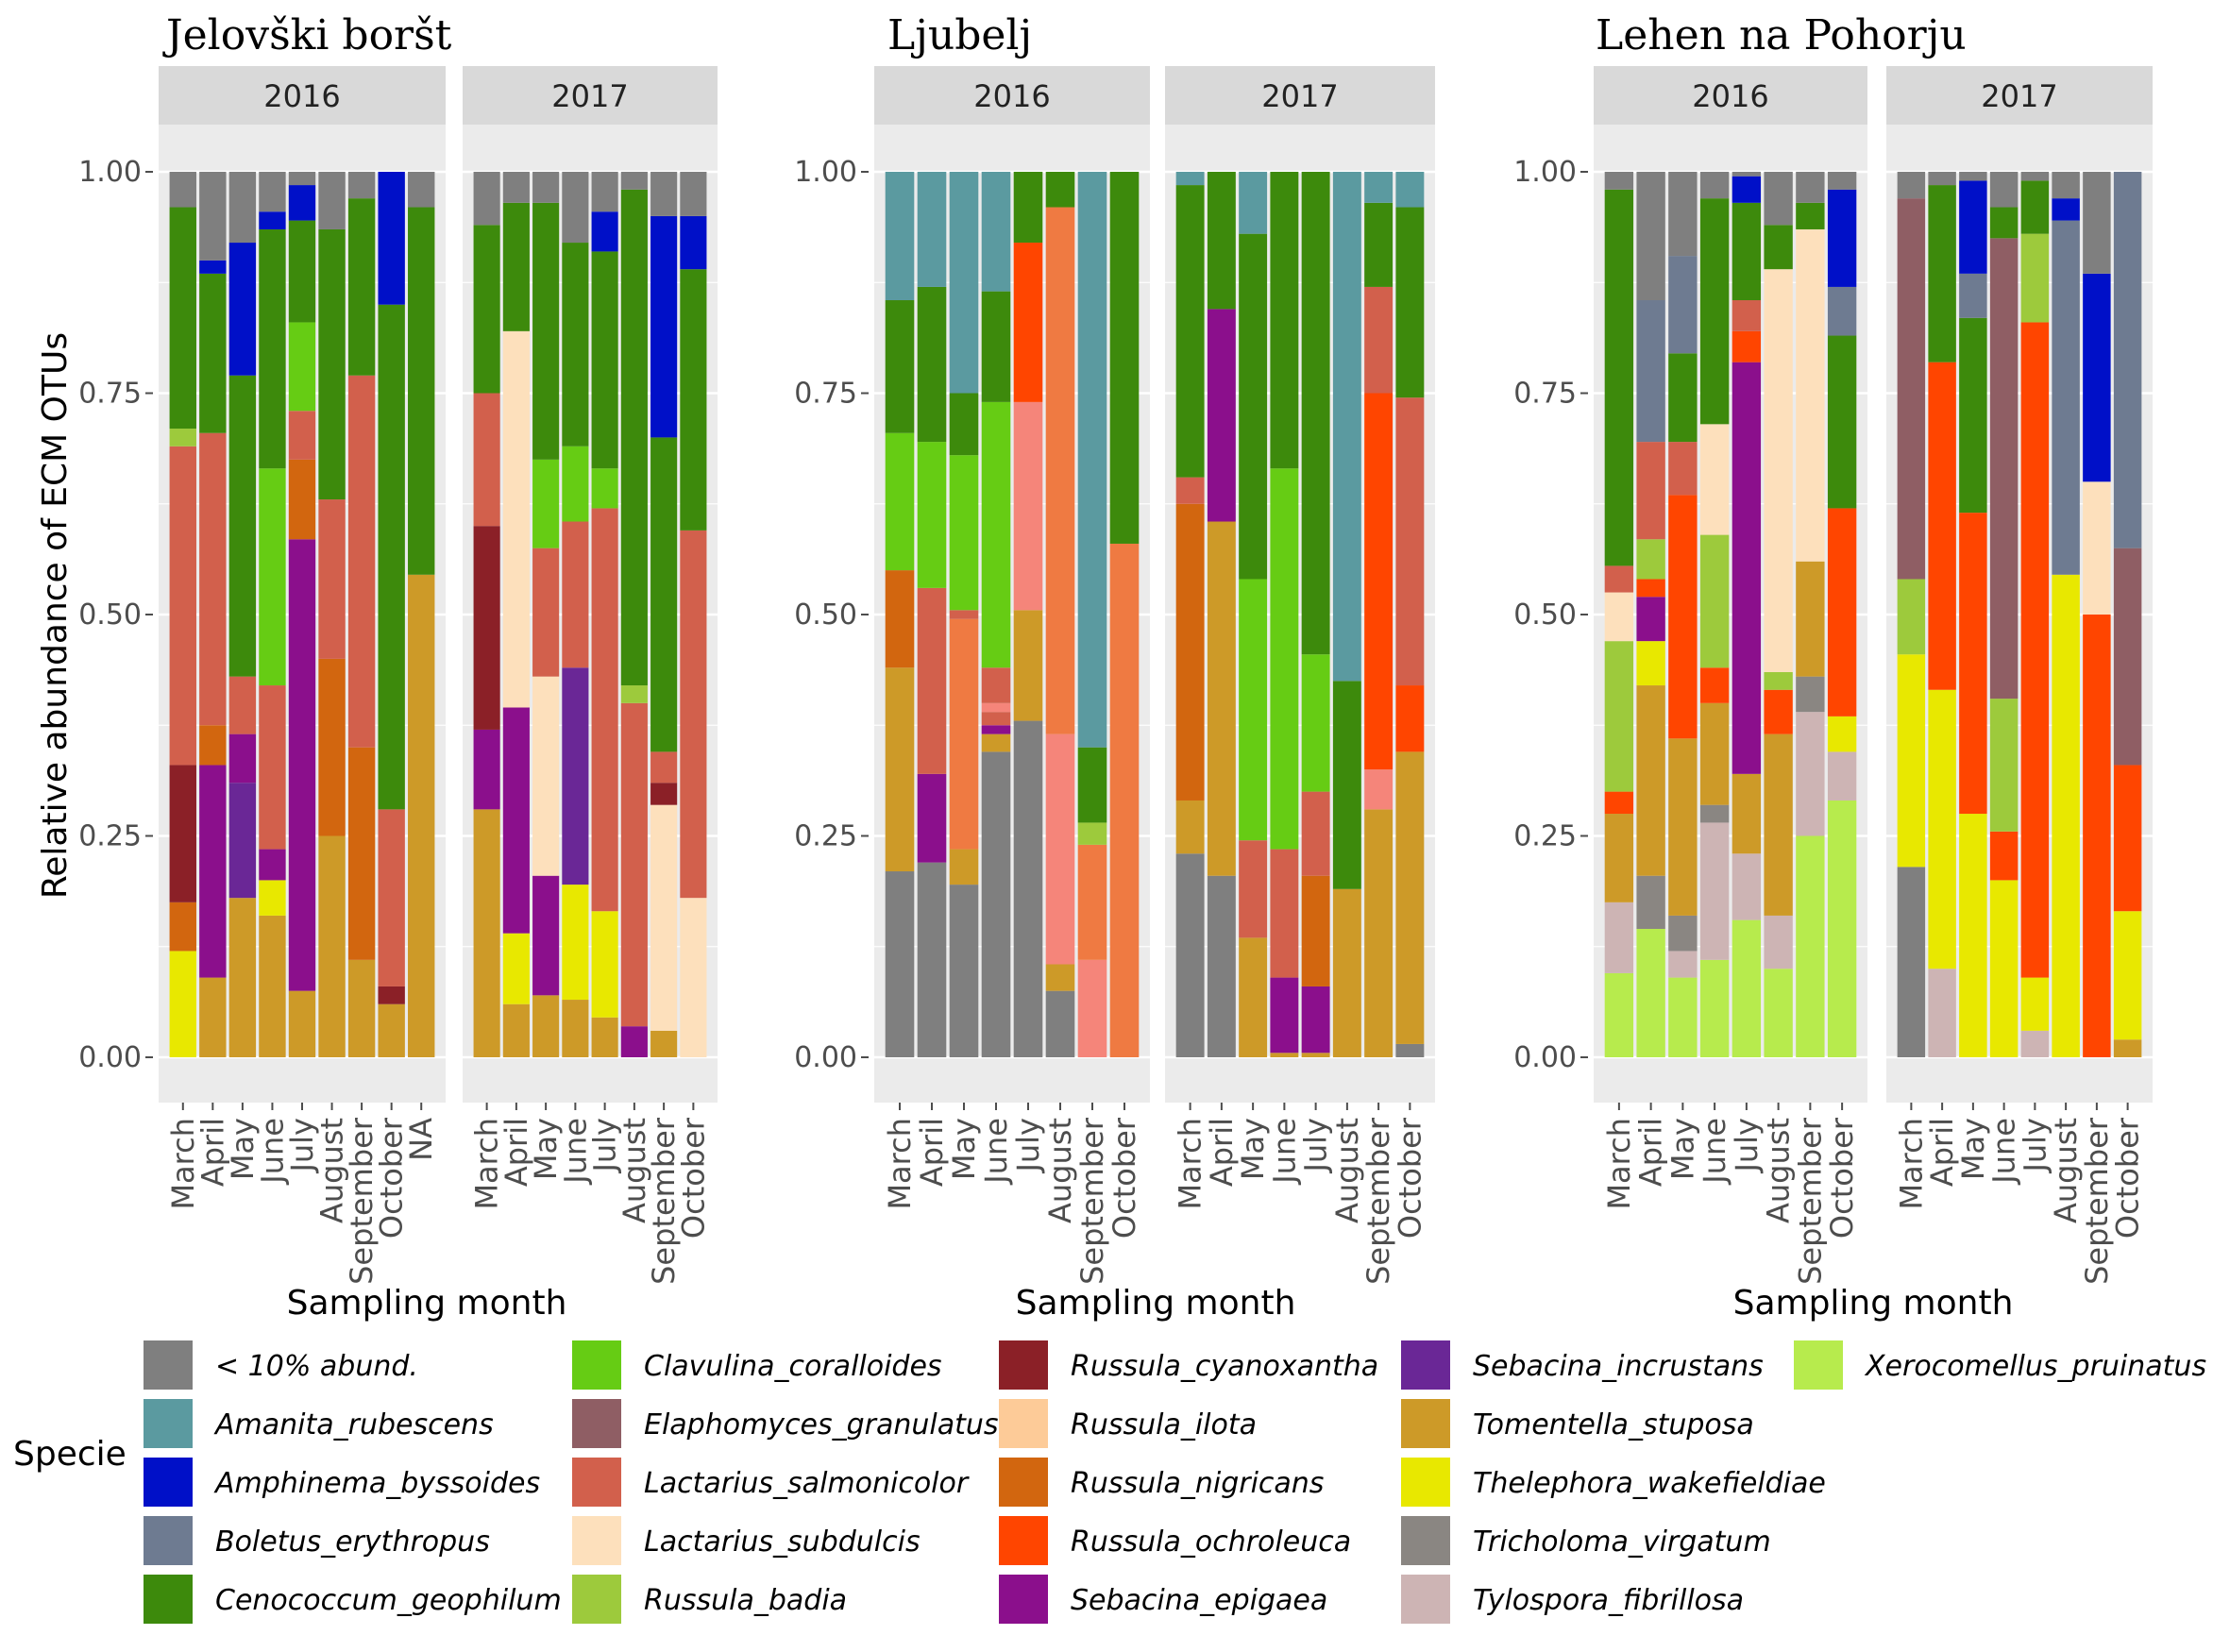 This screenshot has width=2213, height=1652. Describe the element at coordinates (1190, 1164) in the screenshot. I see `x-tick-label: March` at that location.